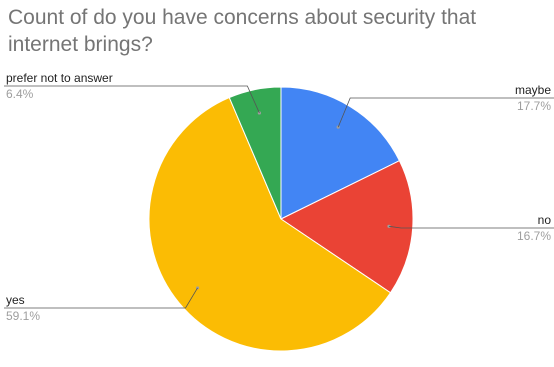 Image resolution: width=554 pixels, height=367 pixels. I want to click on slice-percent-prefer-not-to-answer: 6.4%, so click(20, 94).